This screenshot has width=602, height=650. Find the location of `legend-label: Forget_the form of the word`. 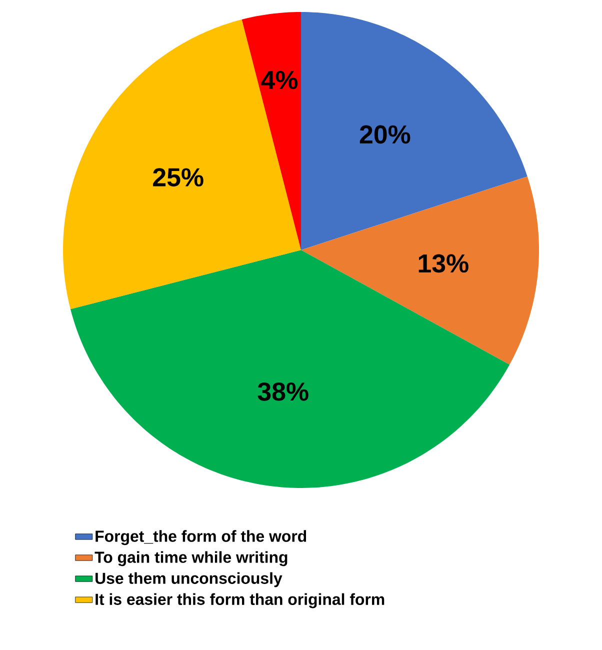

legend-label: Forget_the form of the word is located at coordinates (201, 538).